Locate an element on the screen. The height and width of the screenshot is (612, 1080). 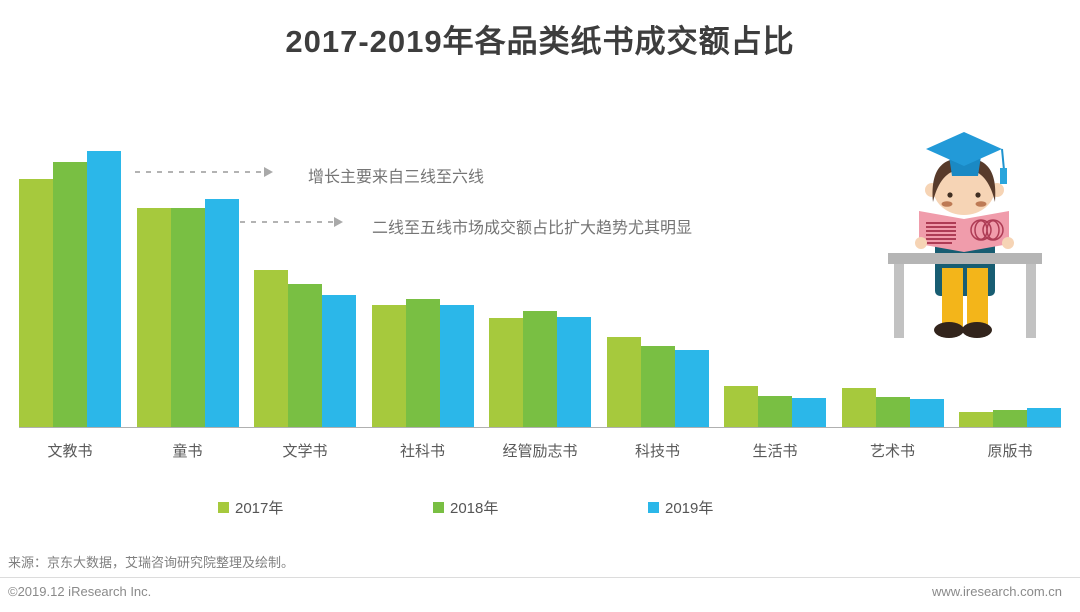
x-axis-label-文教书: 文教书 is located at coordinates (70, 451).